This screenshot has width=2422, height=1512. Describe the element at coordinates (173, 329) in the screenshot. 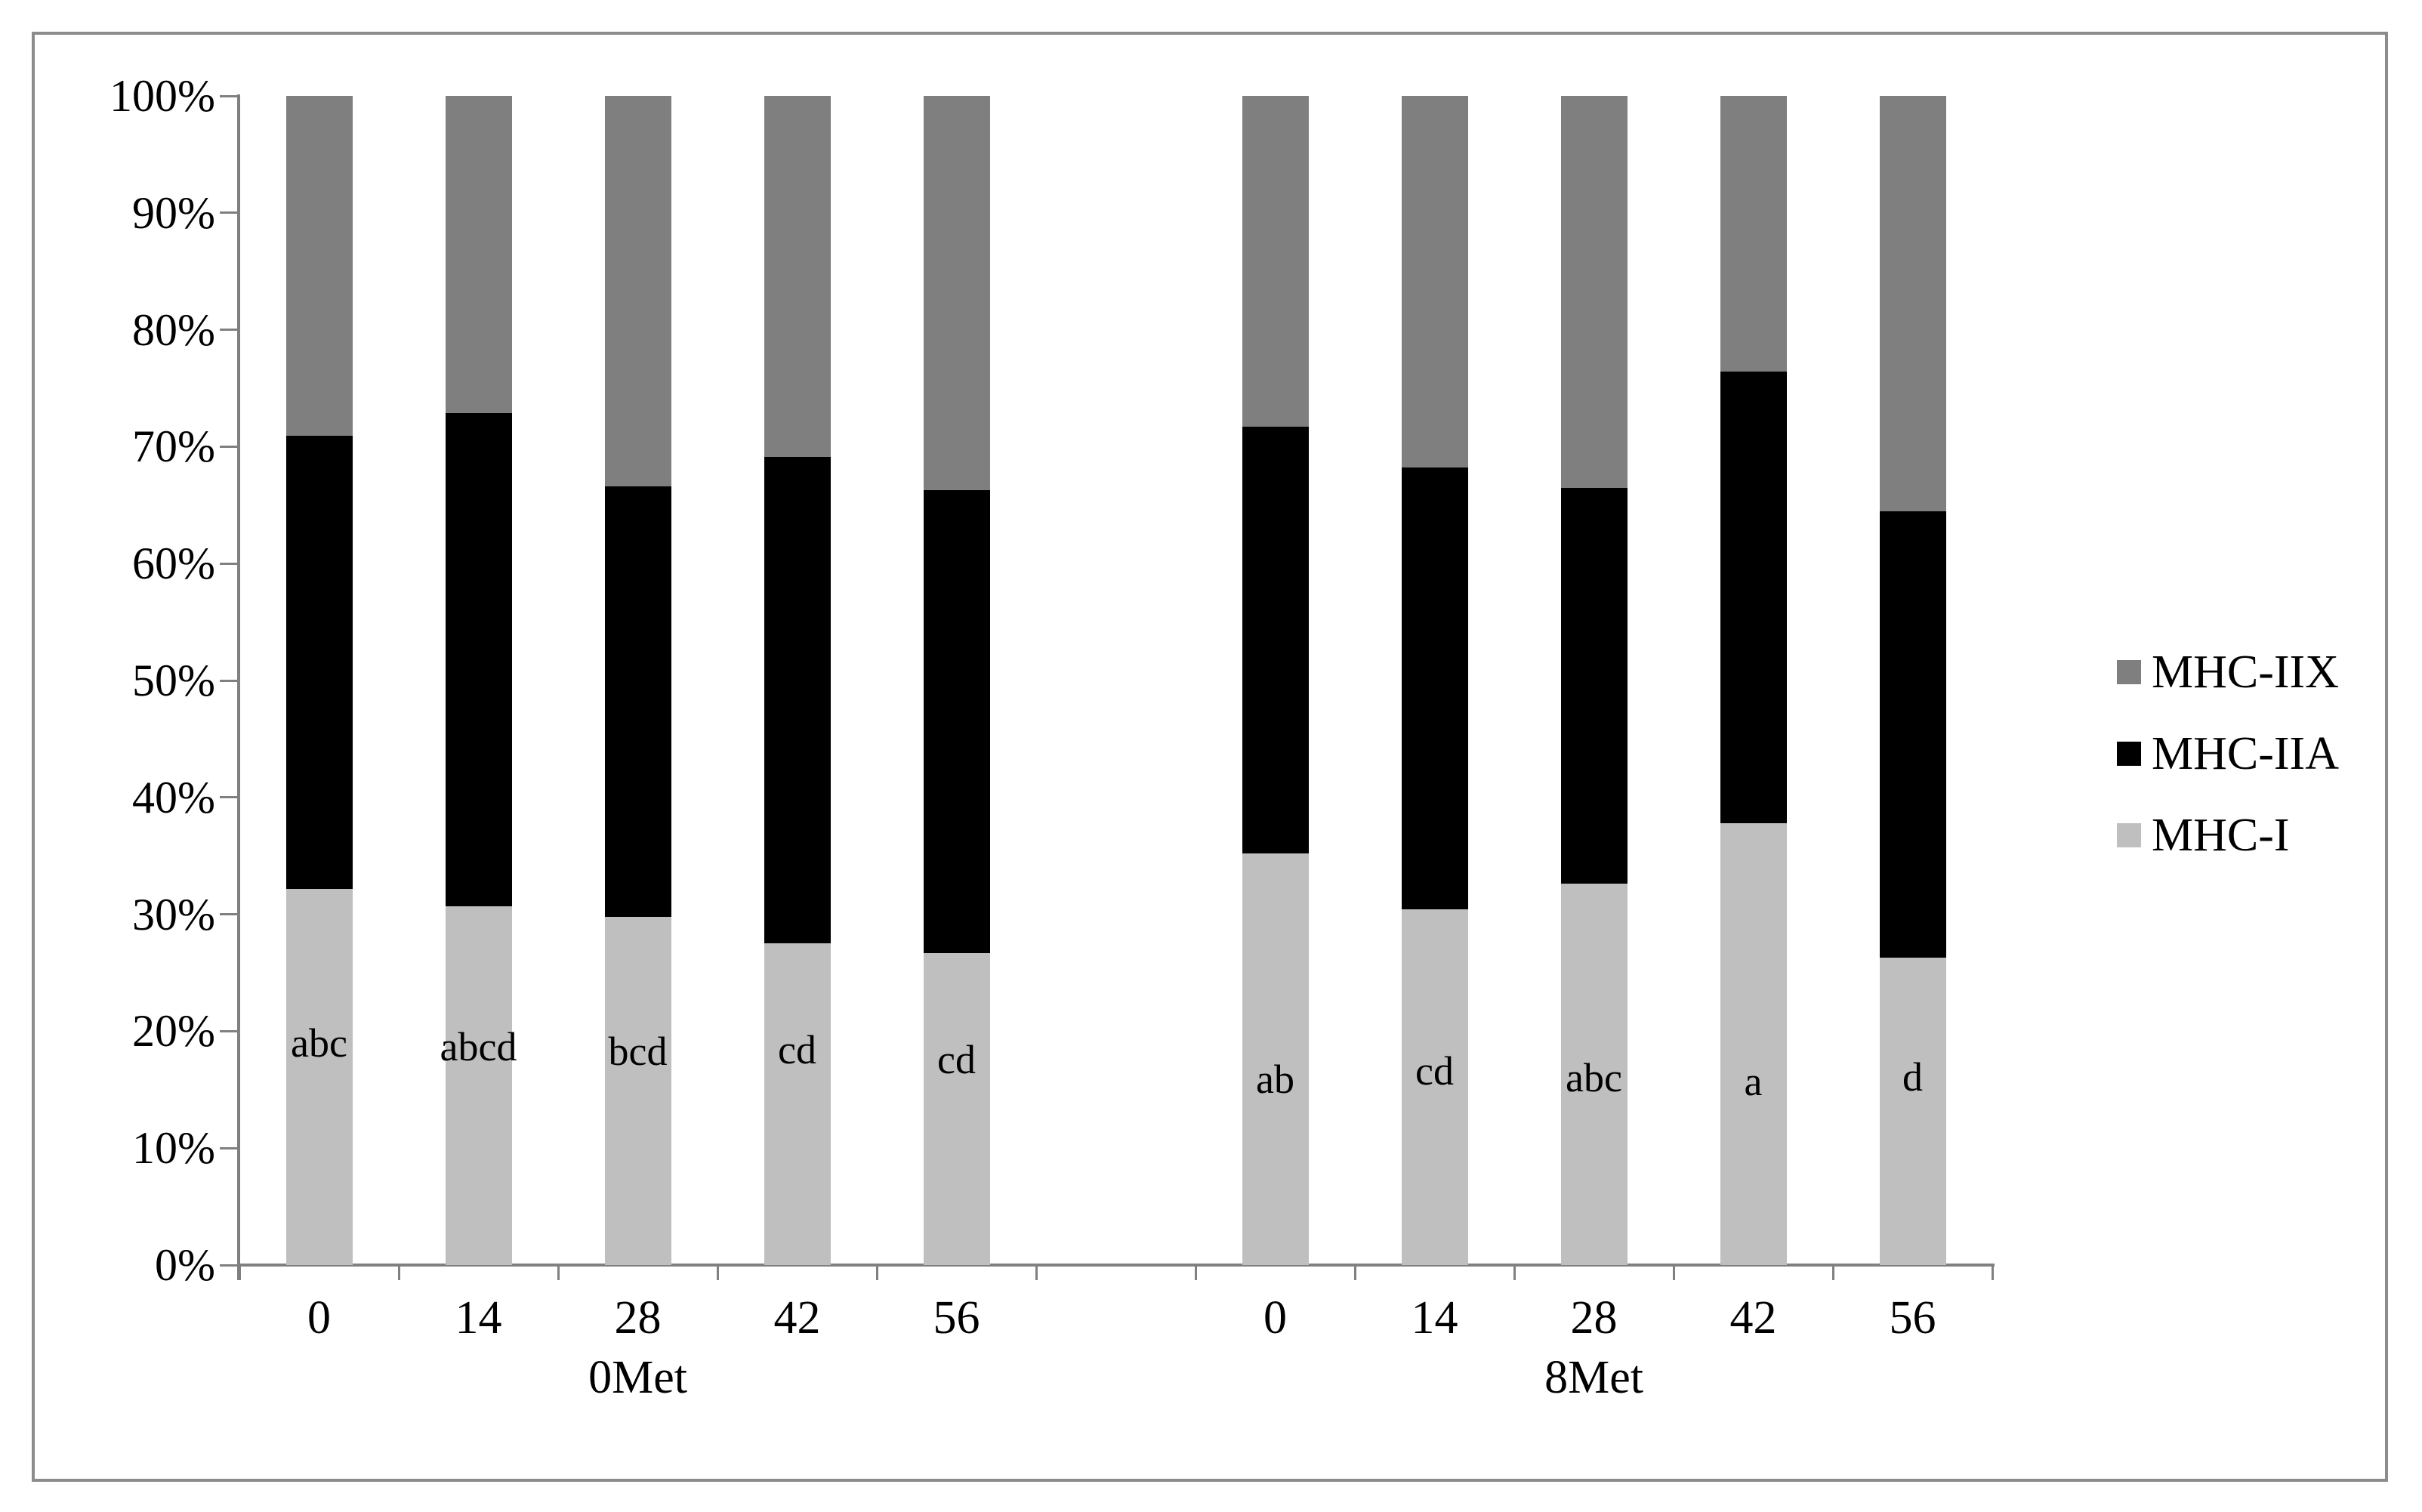

I see `y-axis-label: 80%` at that location.